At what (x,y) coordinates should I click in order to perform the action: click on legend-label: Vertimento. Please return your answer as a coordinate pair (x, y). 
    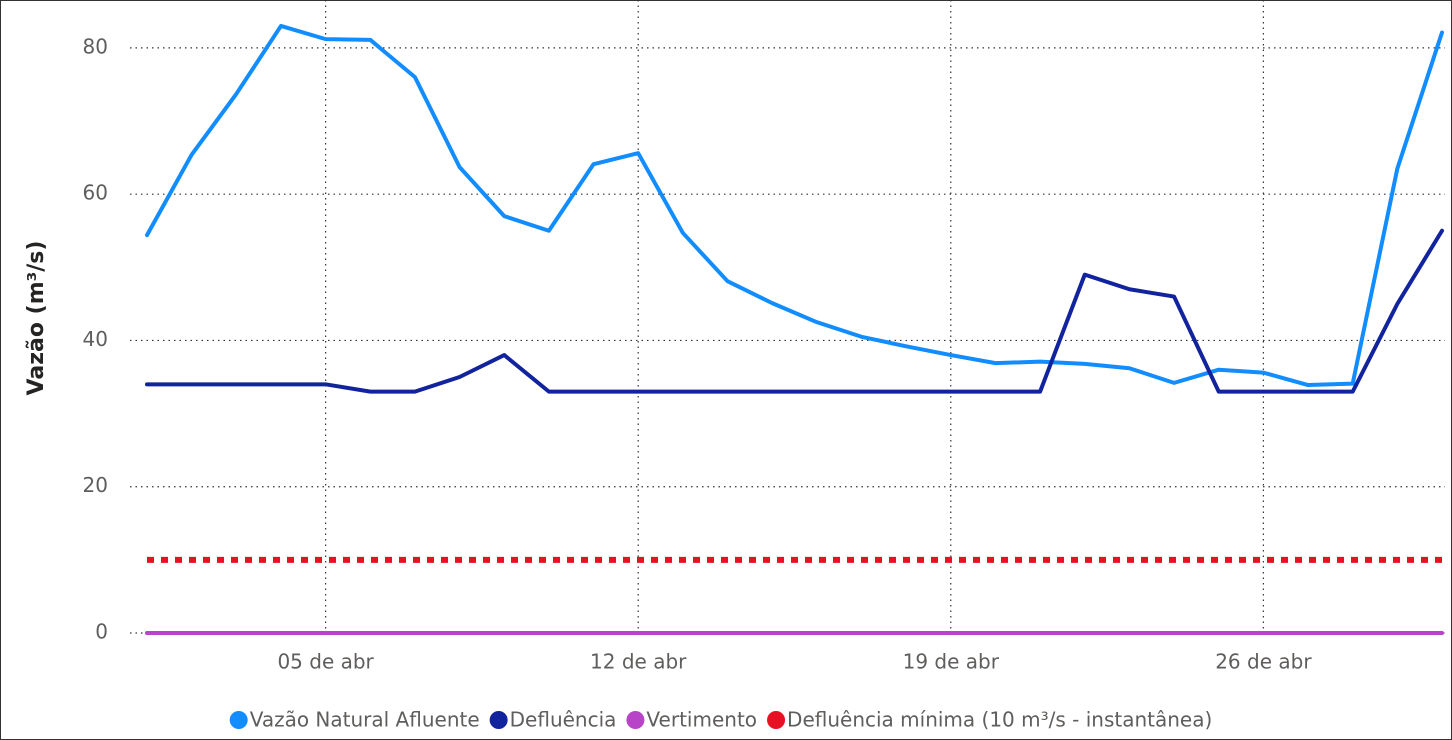
    Looking at the image, I should click on (701, 720).